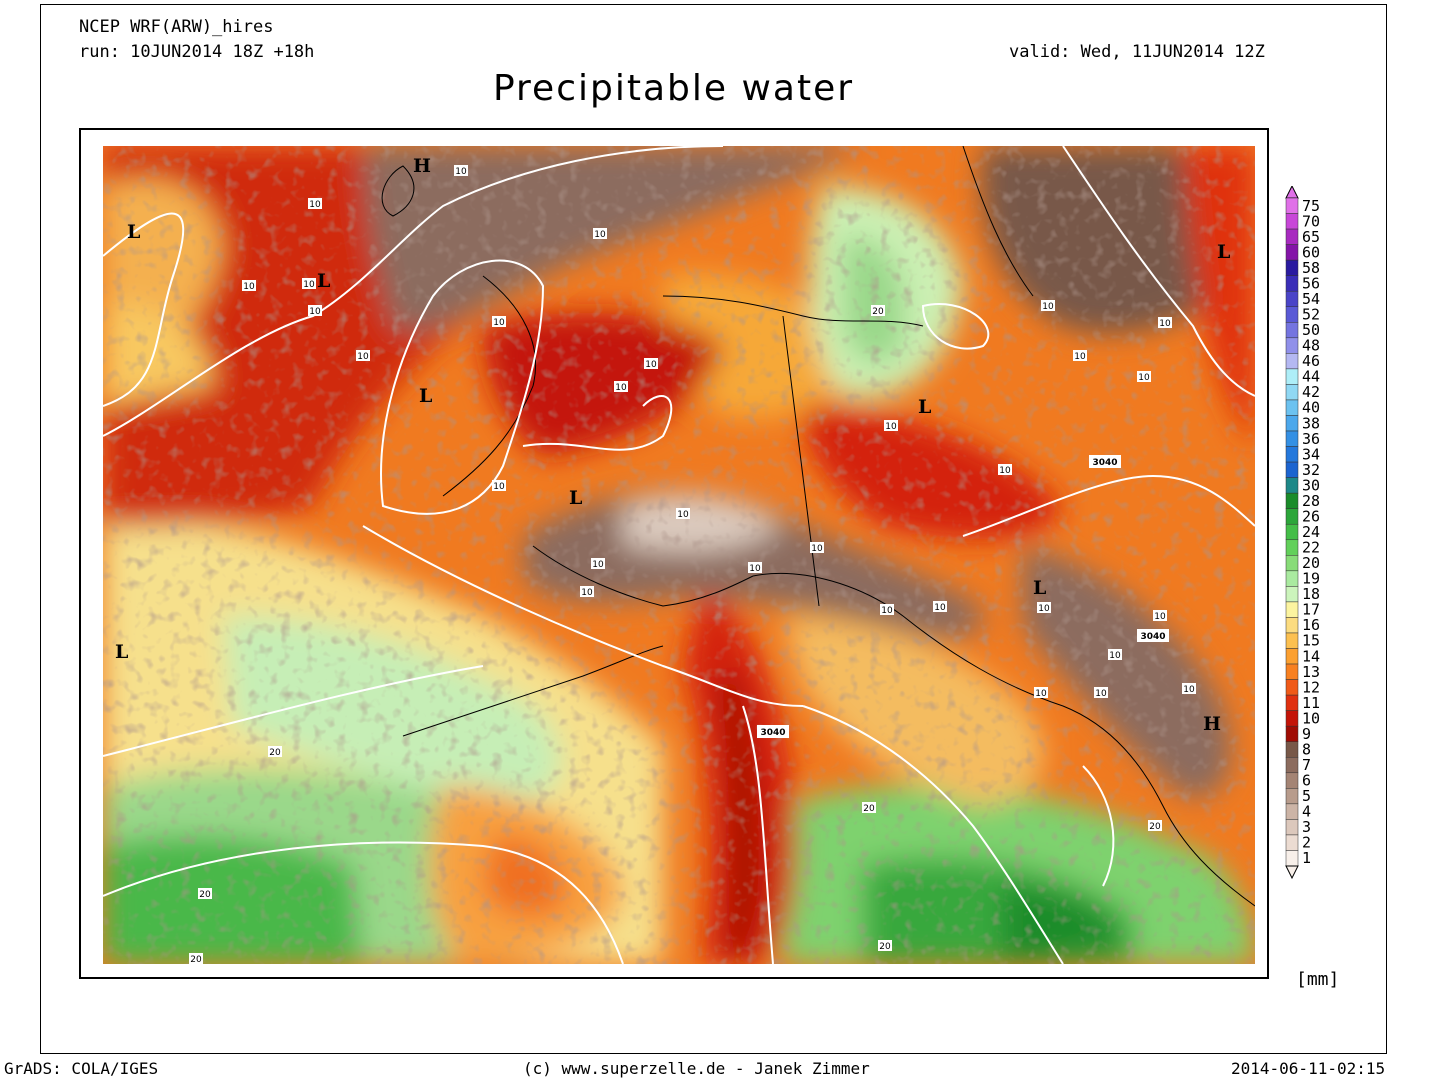 This screenshot has width=1440, height=1080. I want to click on legend-label: 30, so click(1311, 485).